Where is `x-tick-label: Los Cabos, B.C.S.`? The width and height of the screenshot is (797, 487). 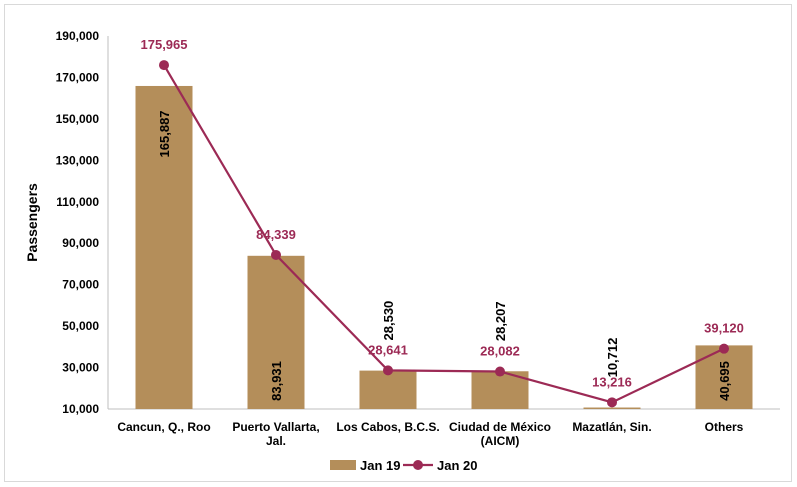 x-tick-label: Los Cabos, B.C.S. is located at coordinates (387, 427).